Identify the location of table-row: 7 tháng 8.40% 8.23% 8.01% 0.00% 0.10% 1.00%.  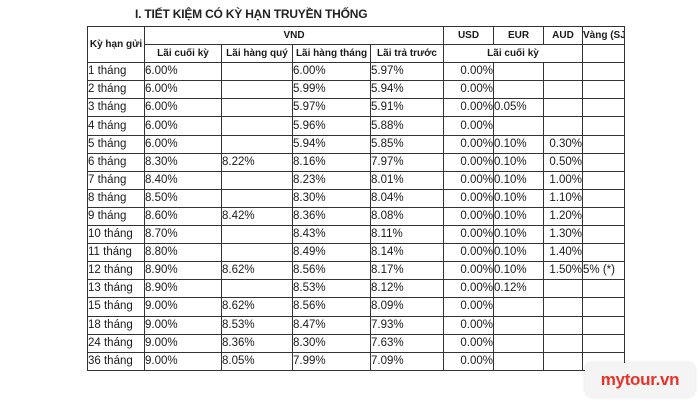
(356, 180).